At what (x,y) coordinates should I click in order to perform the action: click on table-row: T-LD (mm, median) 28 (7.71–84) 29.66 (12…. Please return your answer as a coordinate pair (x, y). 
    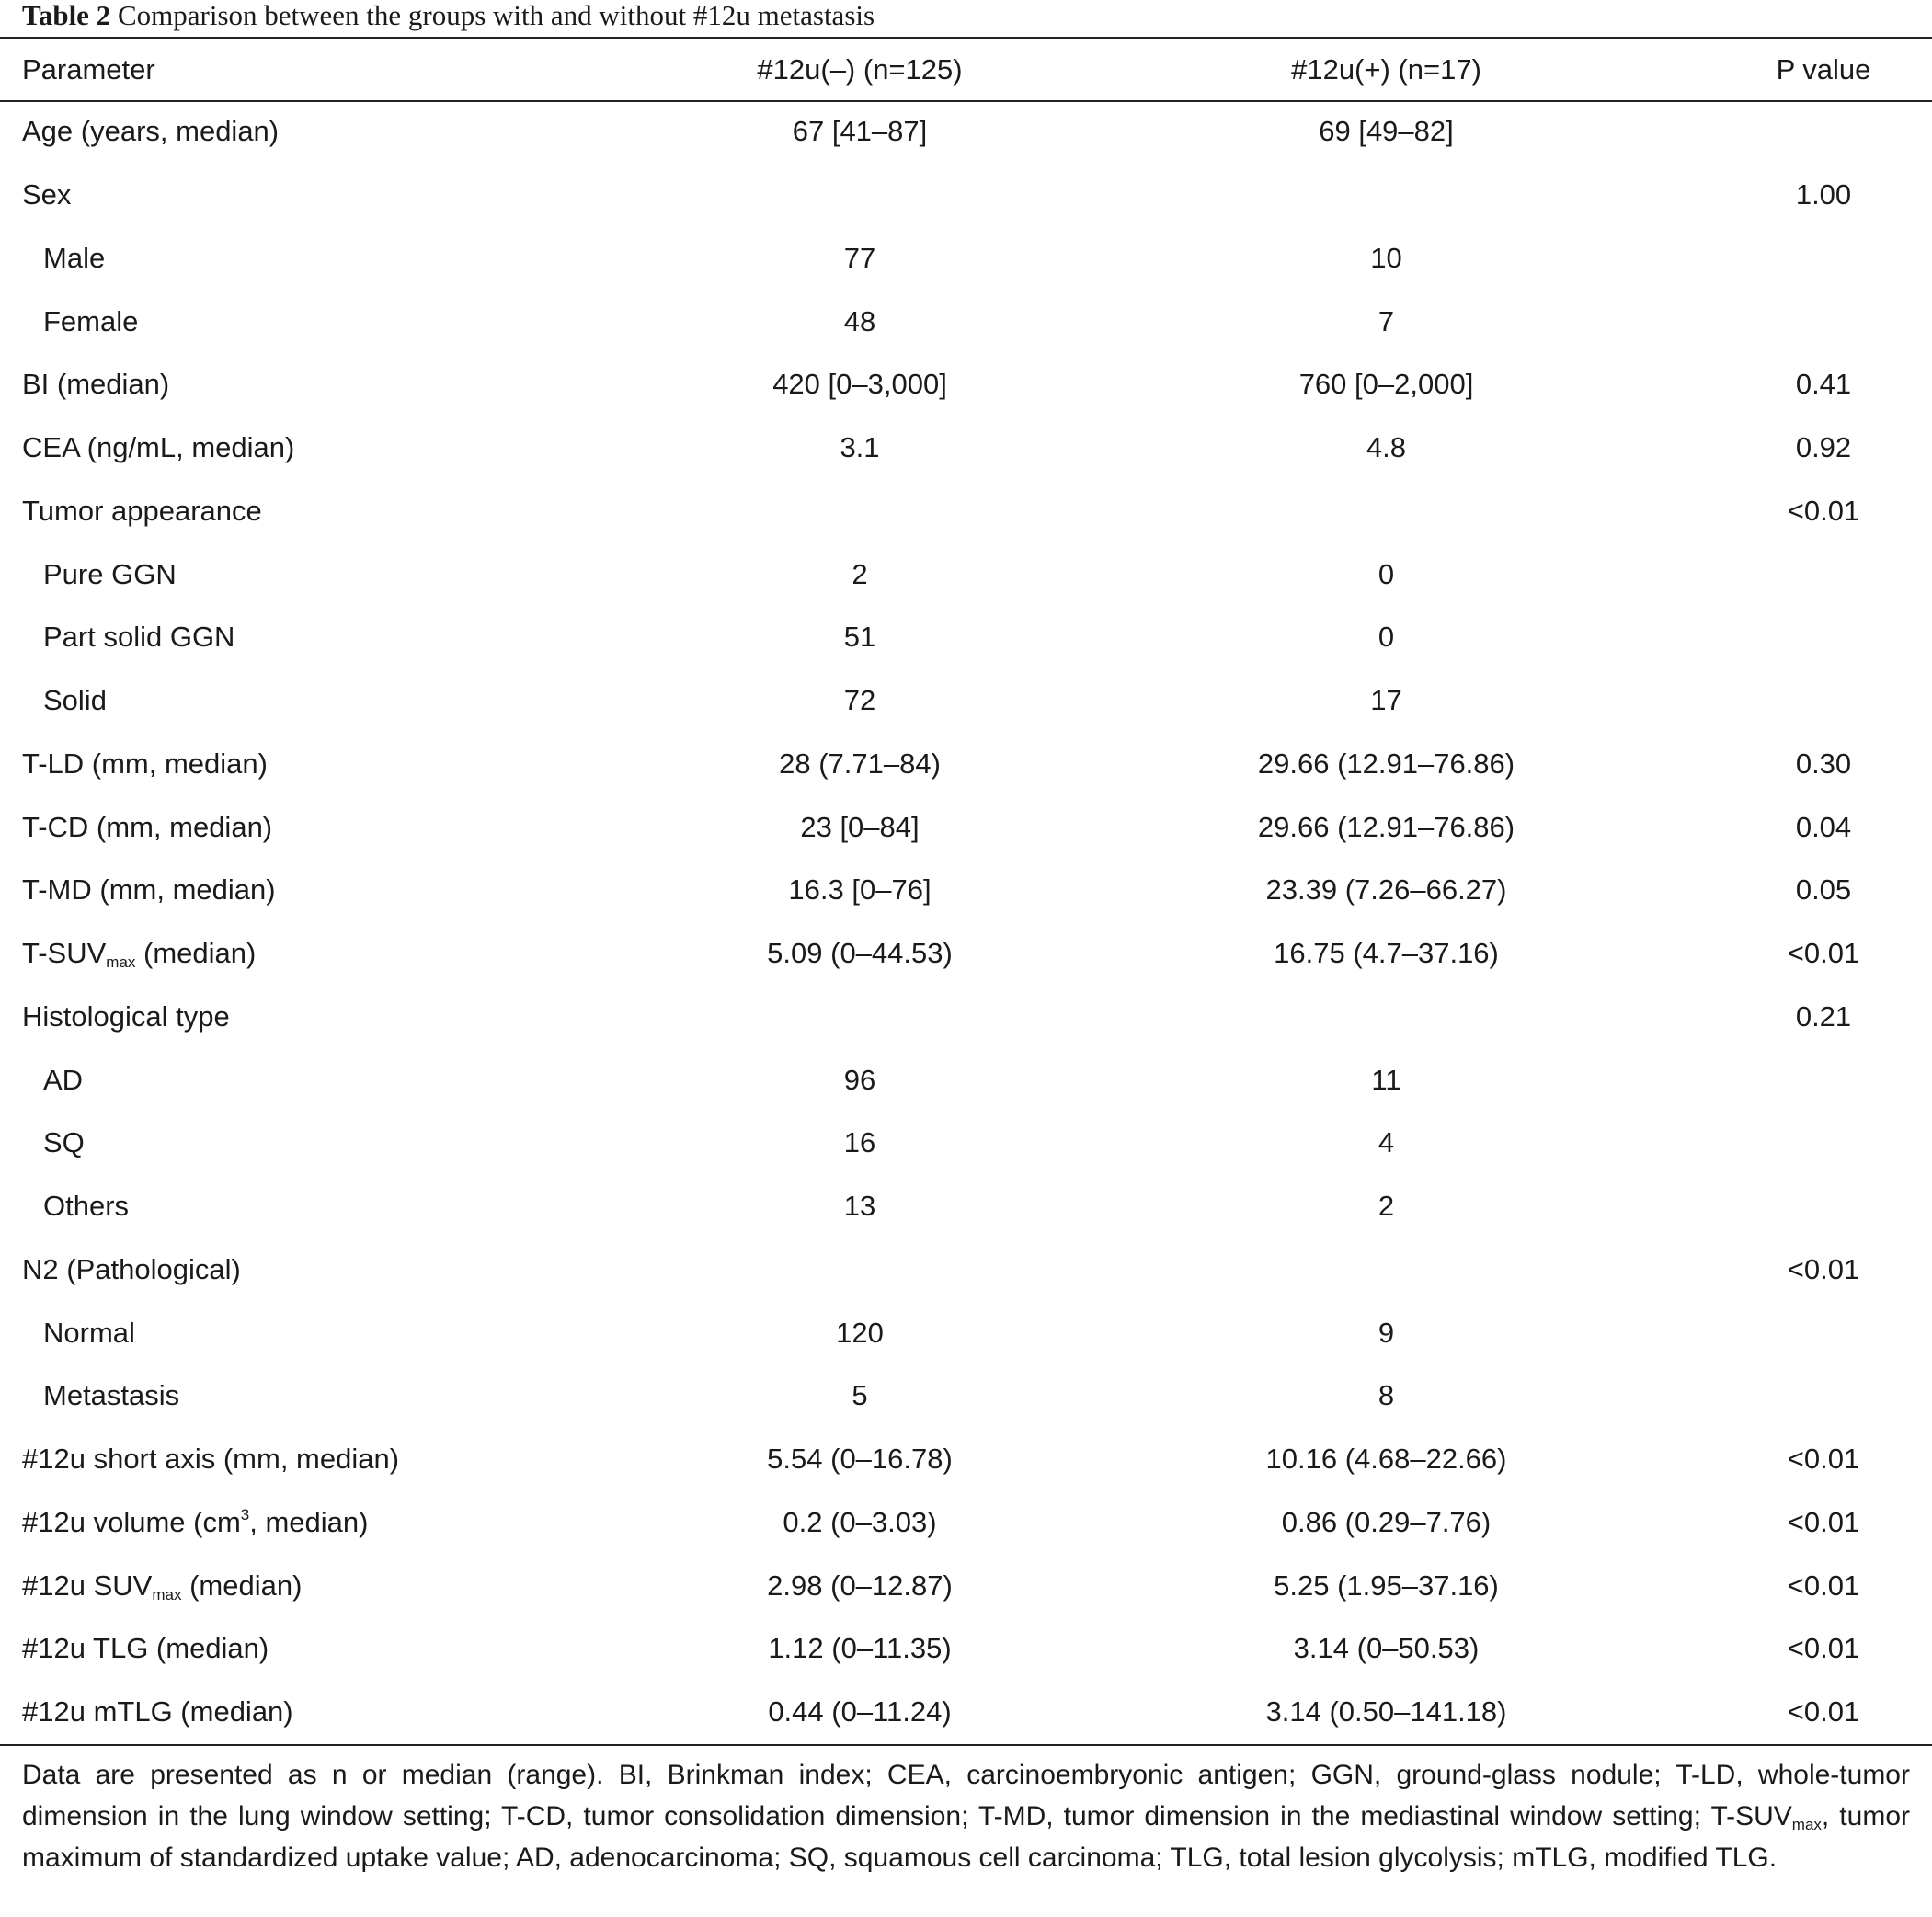
    Looking at the image, I should click on (966, 764).